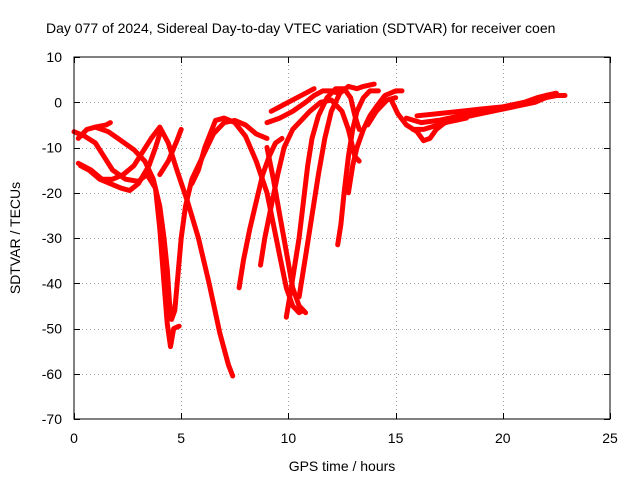 This screenshot has width=640, height=480. What do you see at coordinates (58, 102) in the screenshot?
I see `y-tick-label: 0` at bounding box center [58, 102].